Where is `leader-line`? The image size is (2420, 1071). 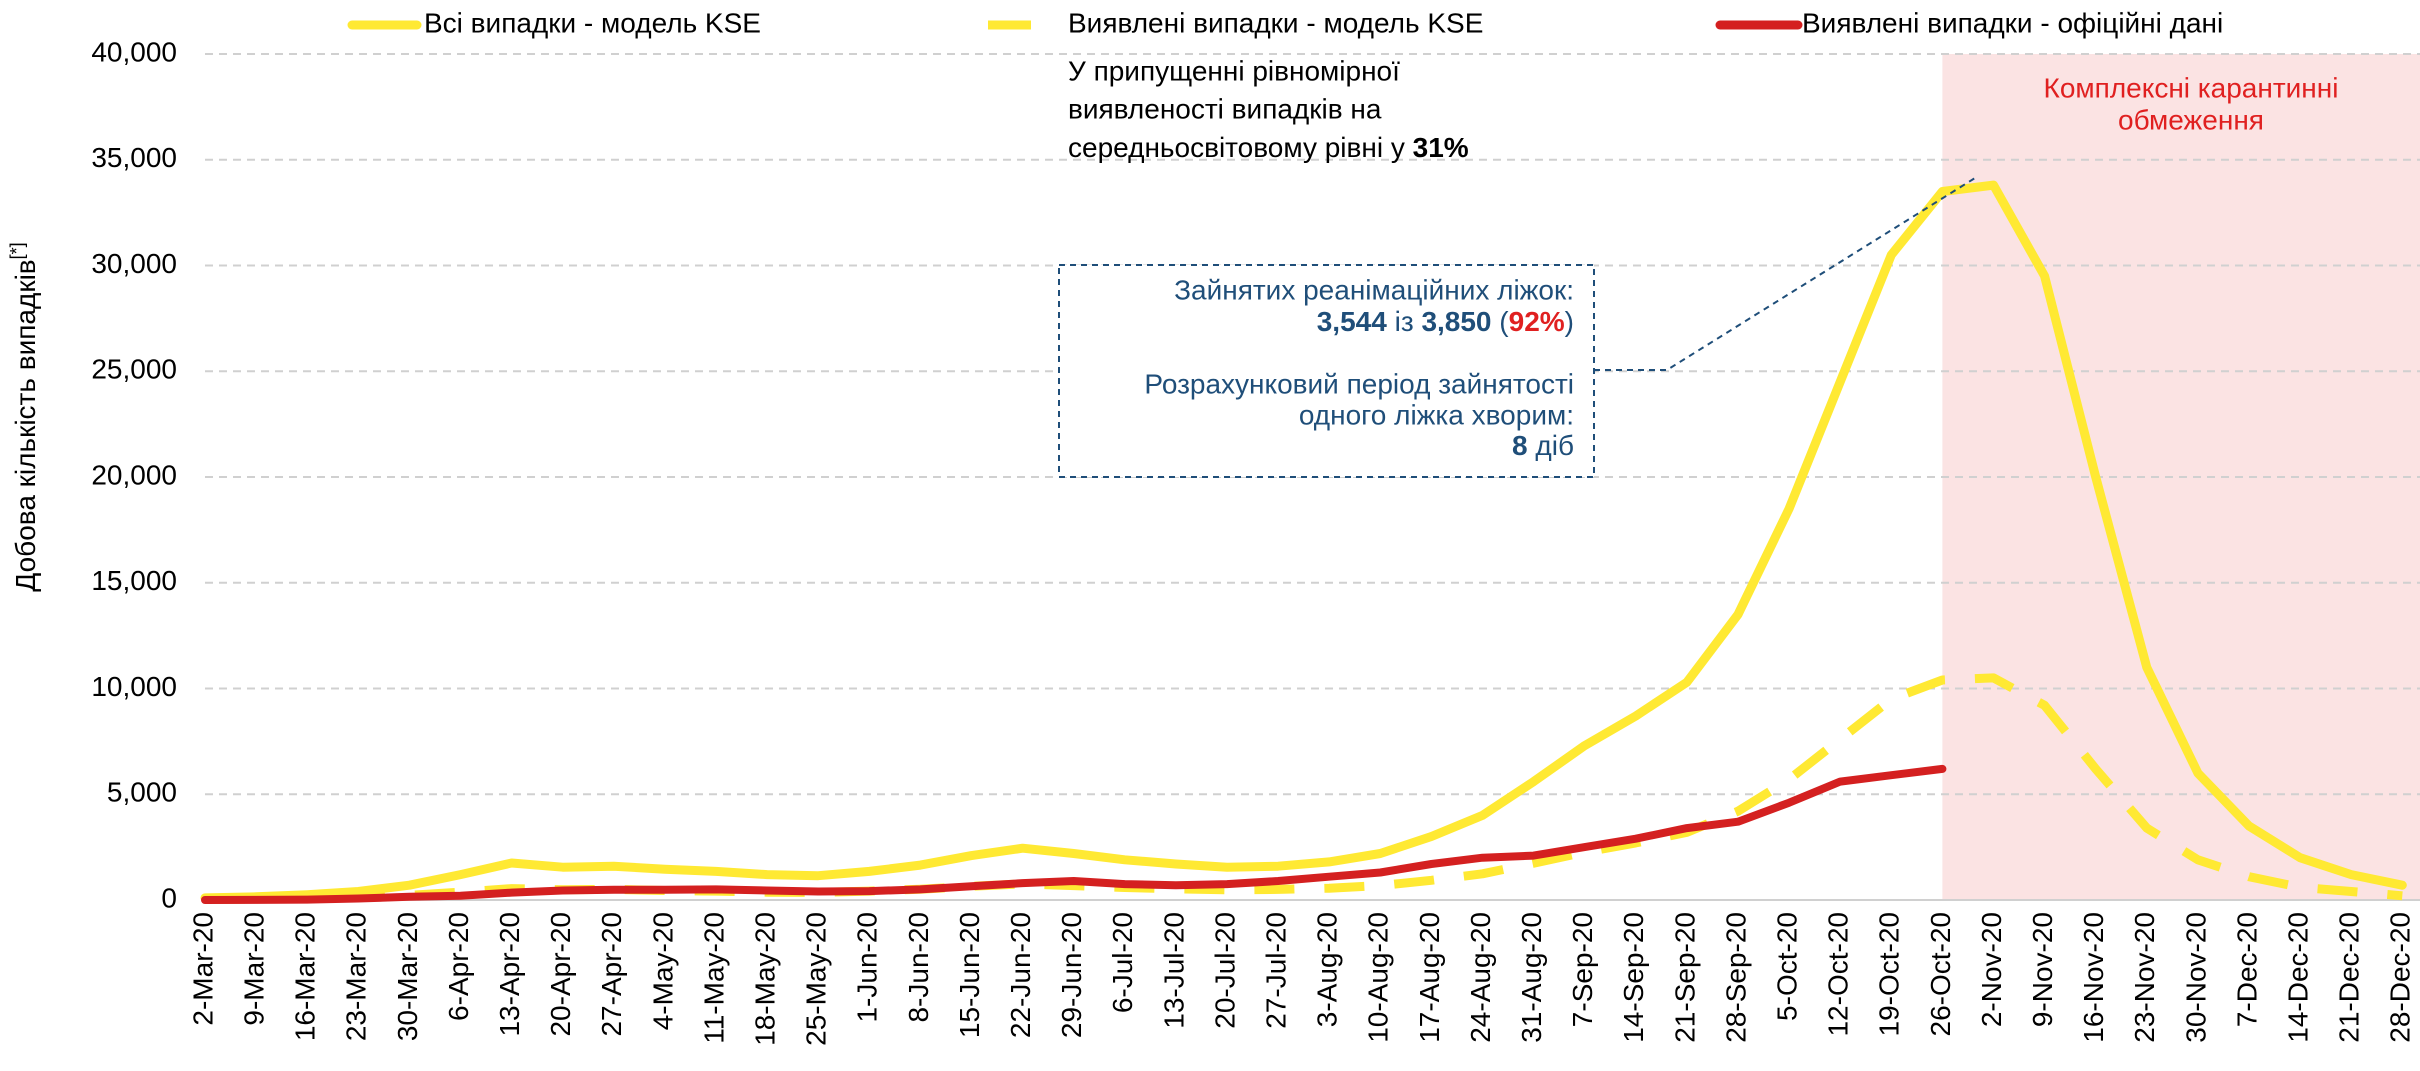 leader-line is located at coordinates (1785, 274).